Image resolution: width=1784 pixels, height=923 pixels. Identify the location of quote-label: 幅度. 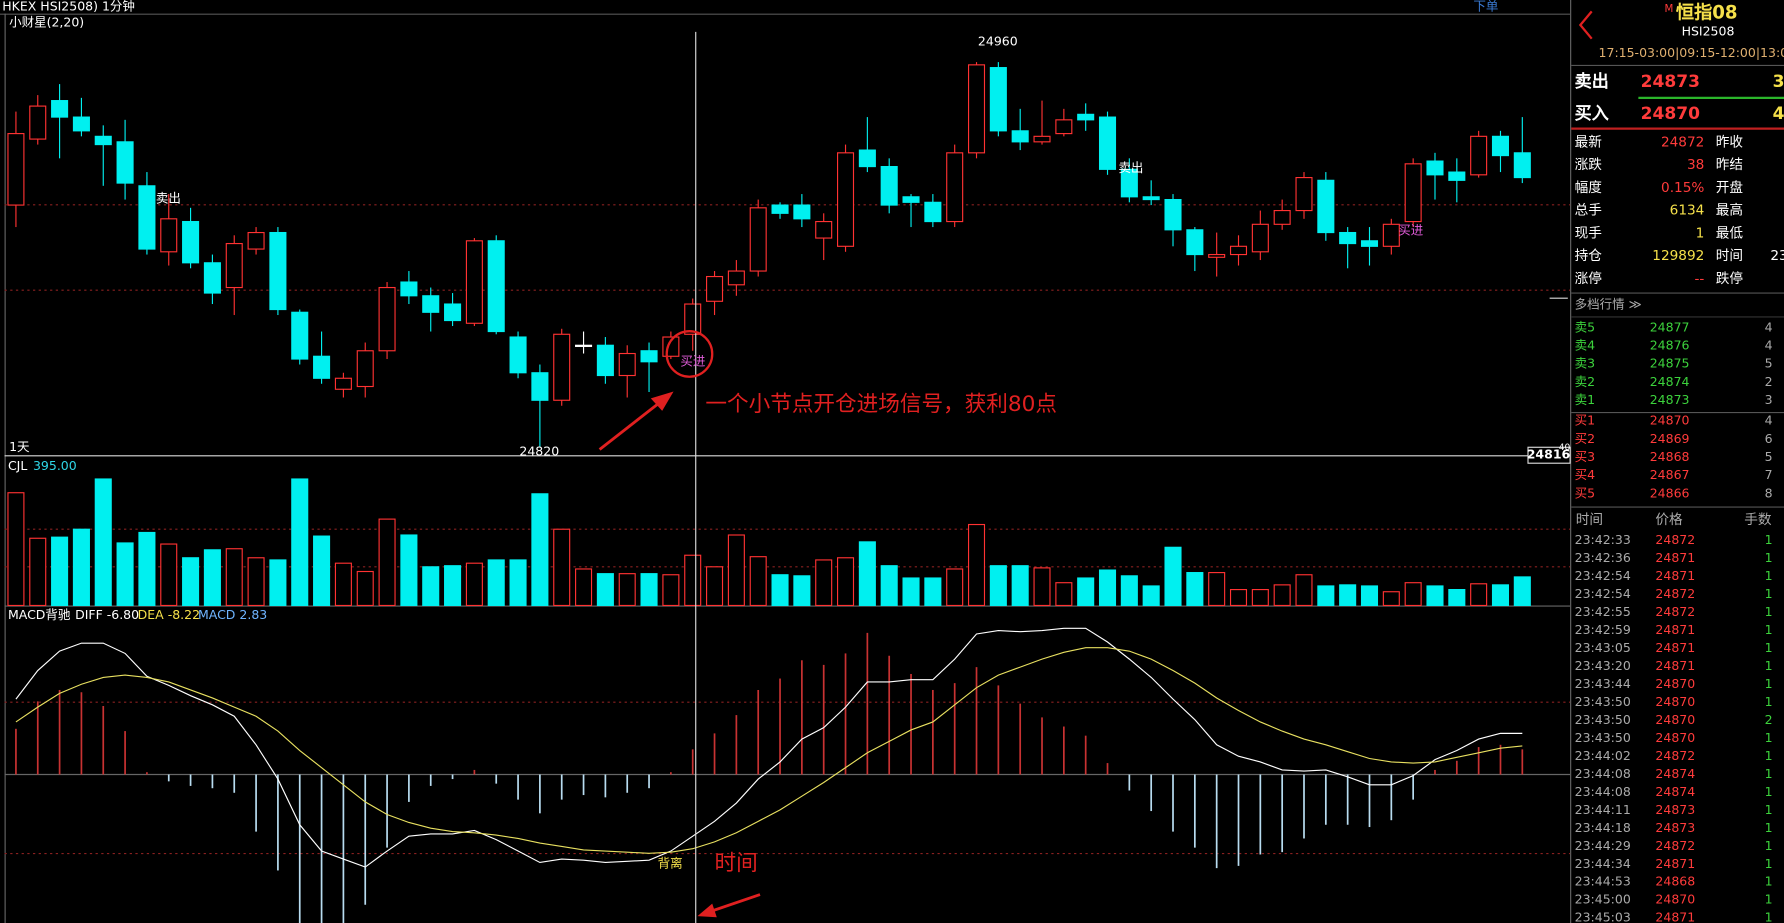
(1589, 188).